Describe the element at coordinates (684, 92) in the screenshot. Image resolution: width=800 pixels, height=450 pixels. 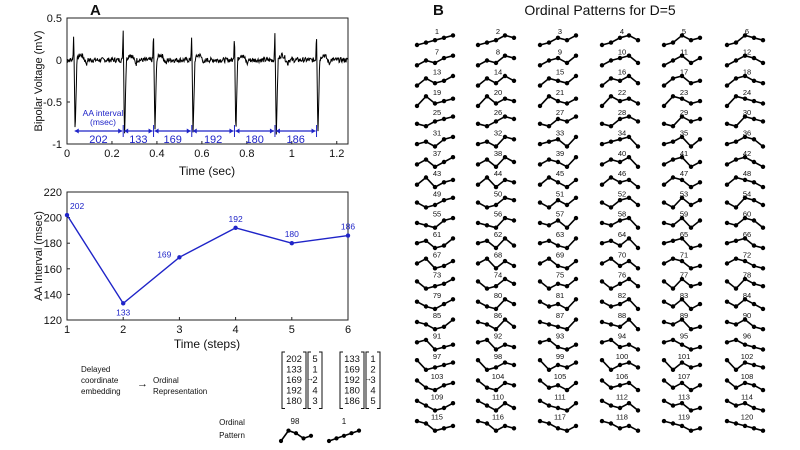
I see `pattern-number: 23` at that location.